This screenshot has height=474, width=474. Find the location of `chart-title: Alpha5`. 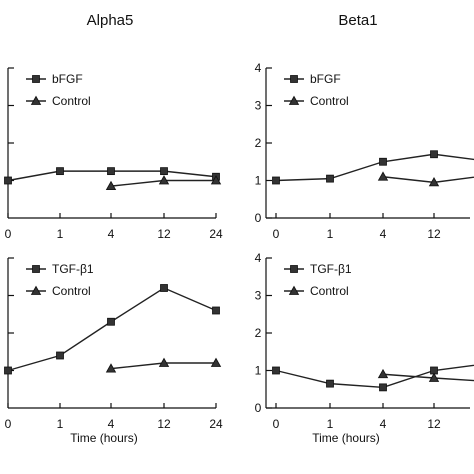

chart-title: Alpha5 is located at coordinates (110, 20).